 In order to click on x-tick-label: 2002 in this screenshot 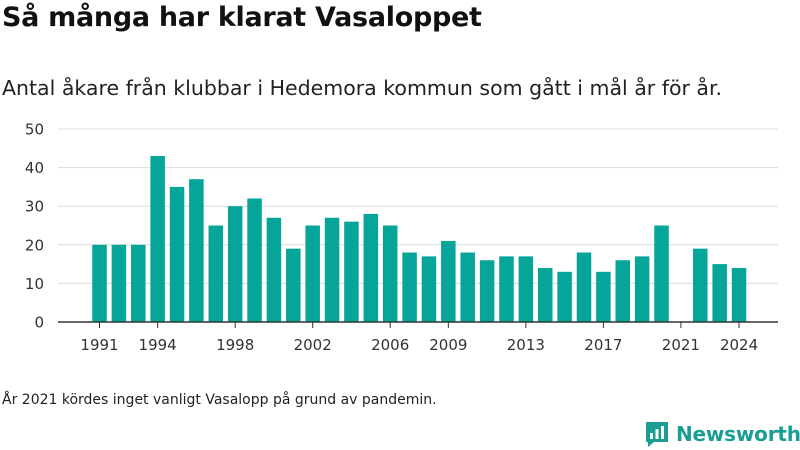, I will do `click(313, 345)`.